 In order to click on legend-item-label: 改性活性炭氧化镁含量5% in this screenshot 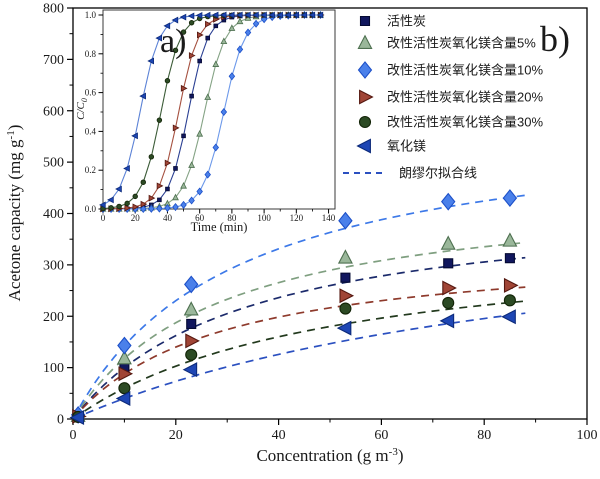, I will do `click(461, 43)`.